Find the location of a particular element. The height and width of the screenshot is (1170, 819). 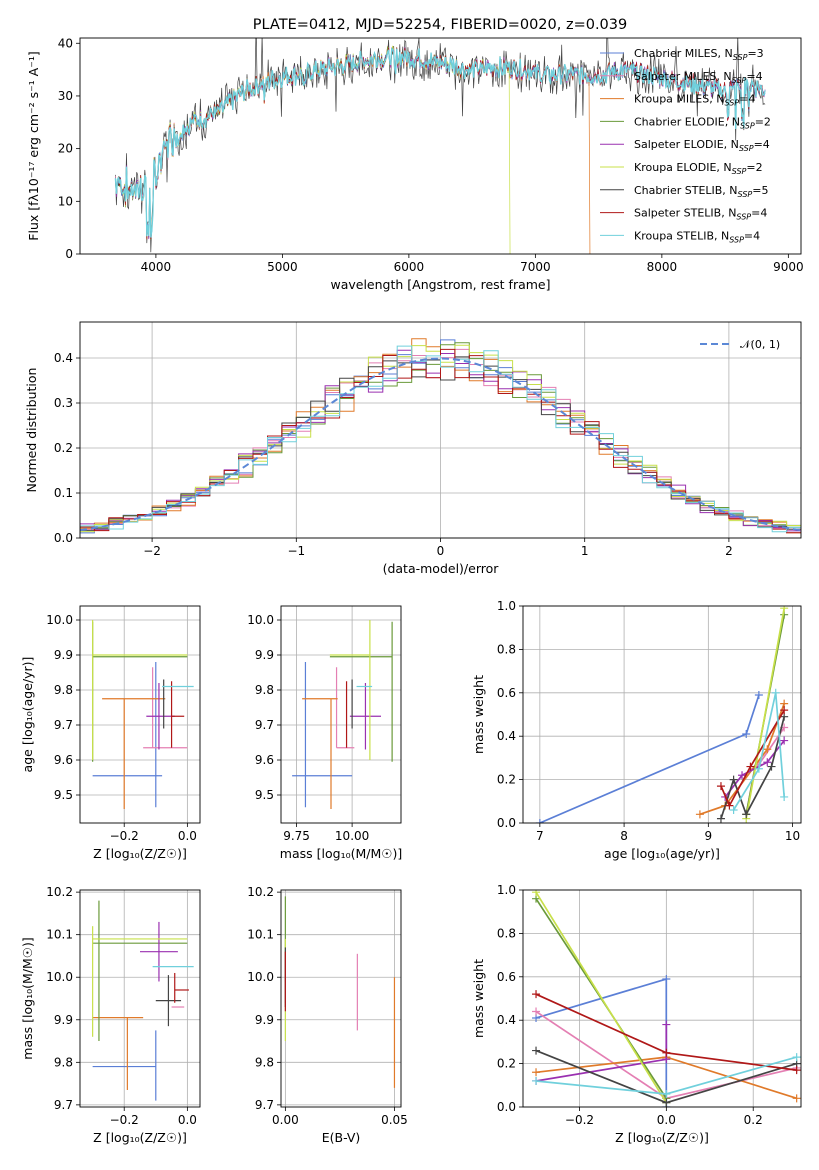

y-axis-label: Flux [fλ10⁻¹⁷ erg cm⁻² s⁻¹ A⁻¹] is located at coordinates (33, 145).